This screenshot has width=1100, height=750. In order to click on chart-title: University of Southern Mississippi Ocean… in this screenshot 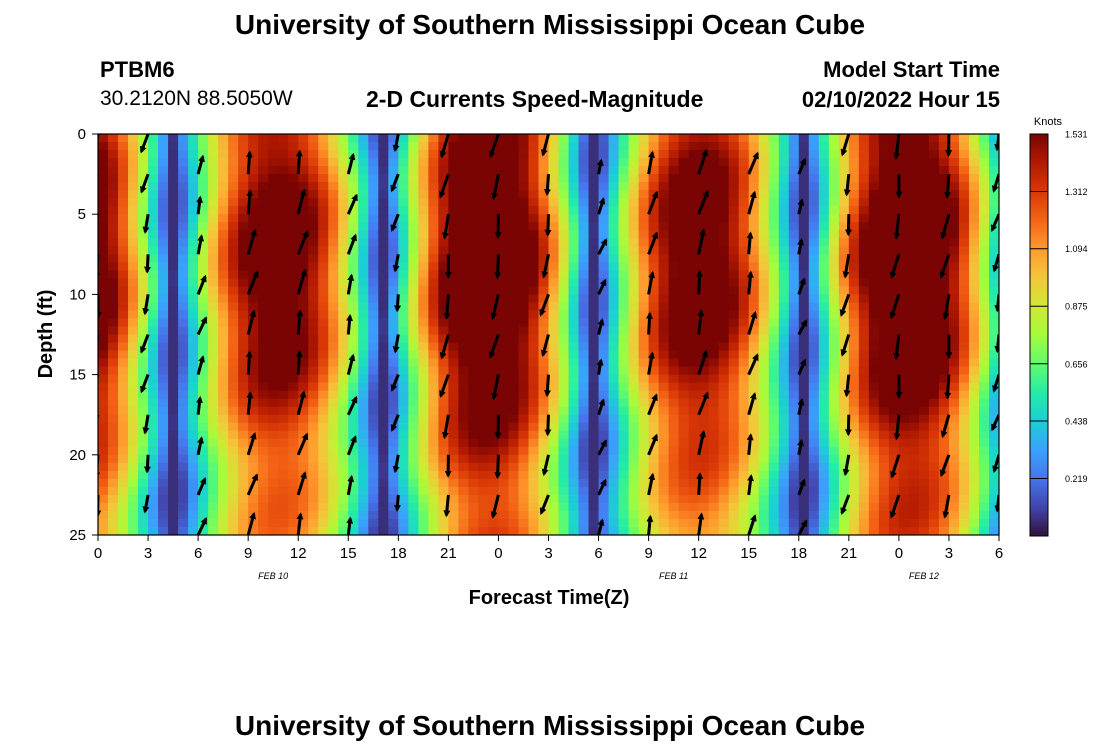, I will do `click(550, 24)`.